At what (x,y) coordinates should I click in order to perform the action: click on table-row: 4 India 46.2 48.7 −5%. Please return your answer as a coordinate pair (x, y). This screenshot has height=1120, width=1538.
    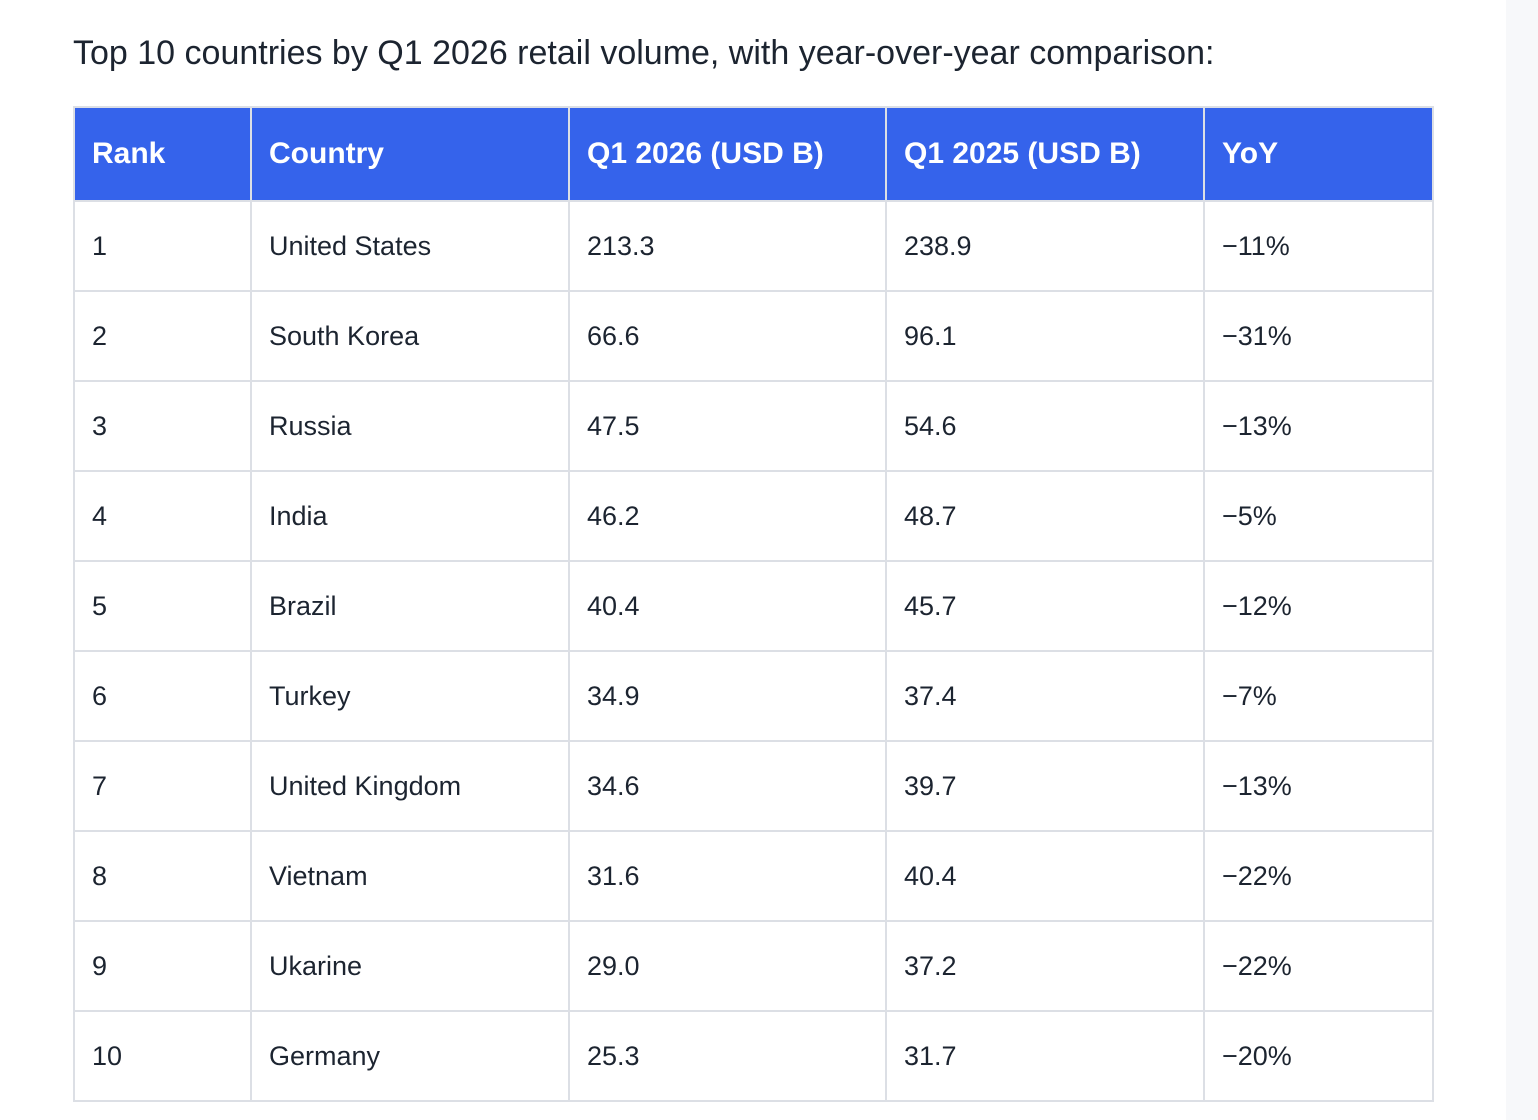
    Looking at the image, I should click on (753, 516).